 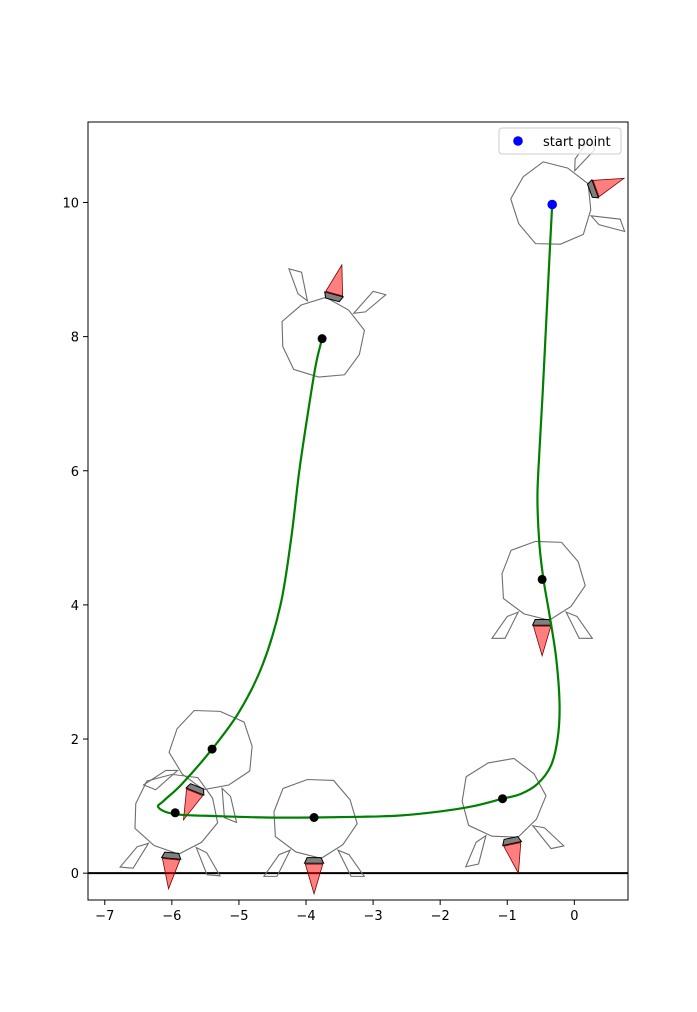 What do you see at coordinates (475, 851) in the screenshot?
I see `robot-3-left-leg` at bounding box center [475, 851].